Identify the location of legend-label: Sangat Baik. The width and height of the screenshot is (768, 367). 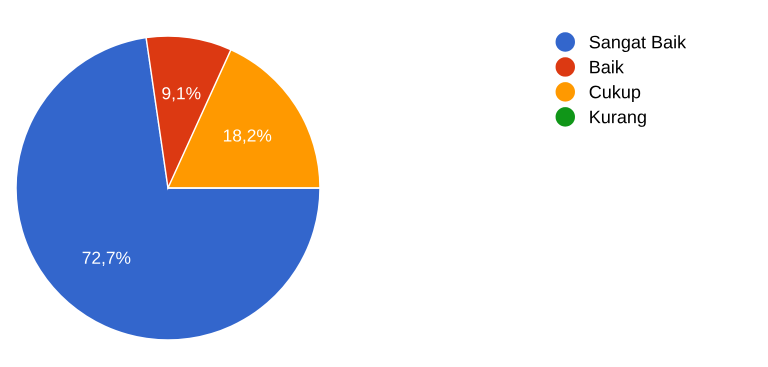
(638, 43).